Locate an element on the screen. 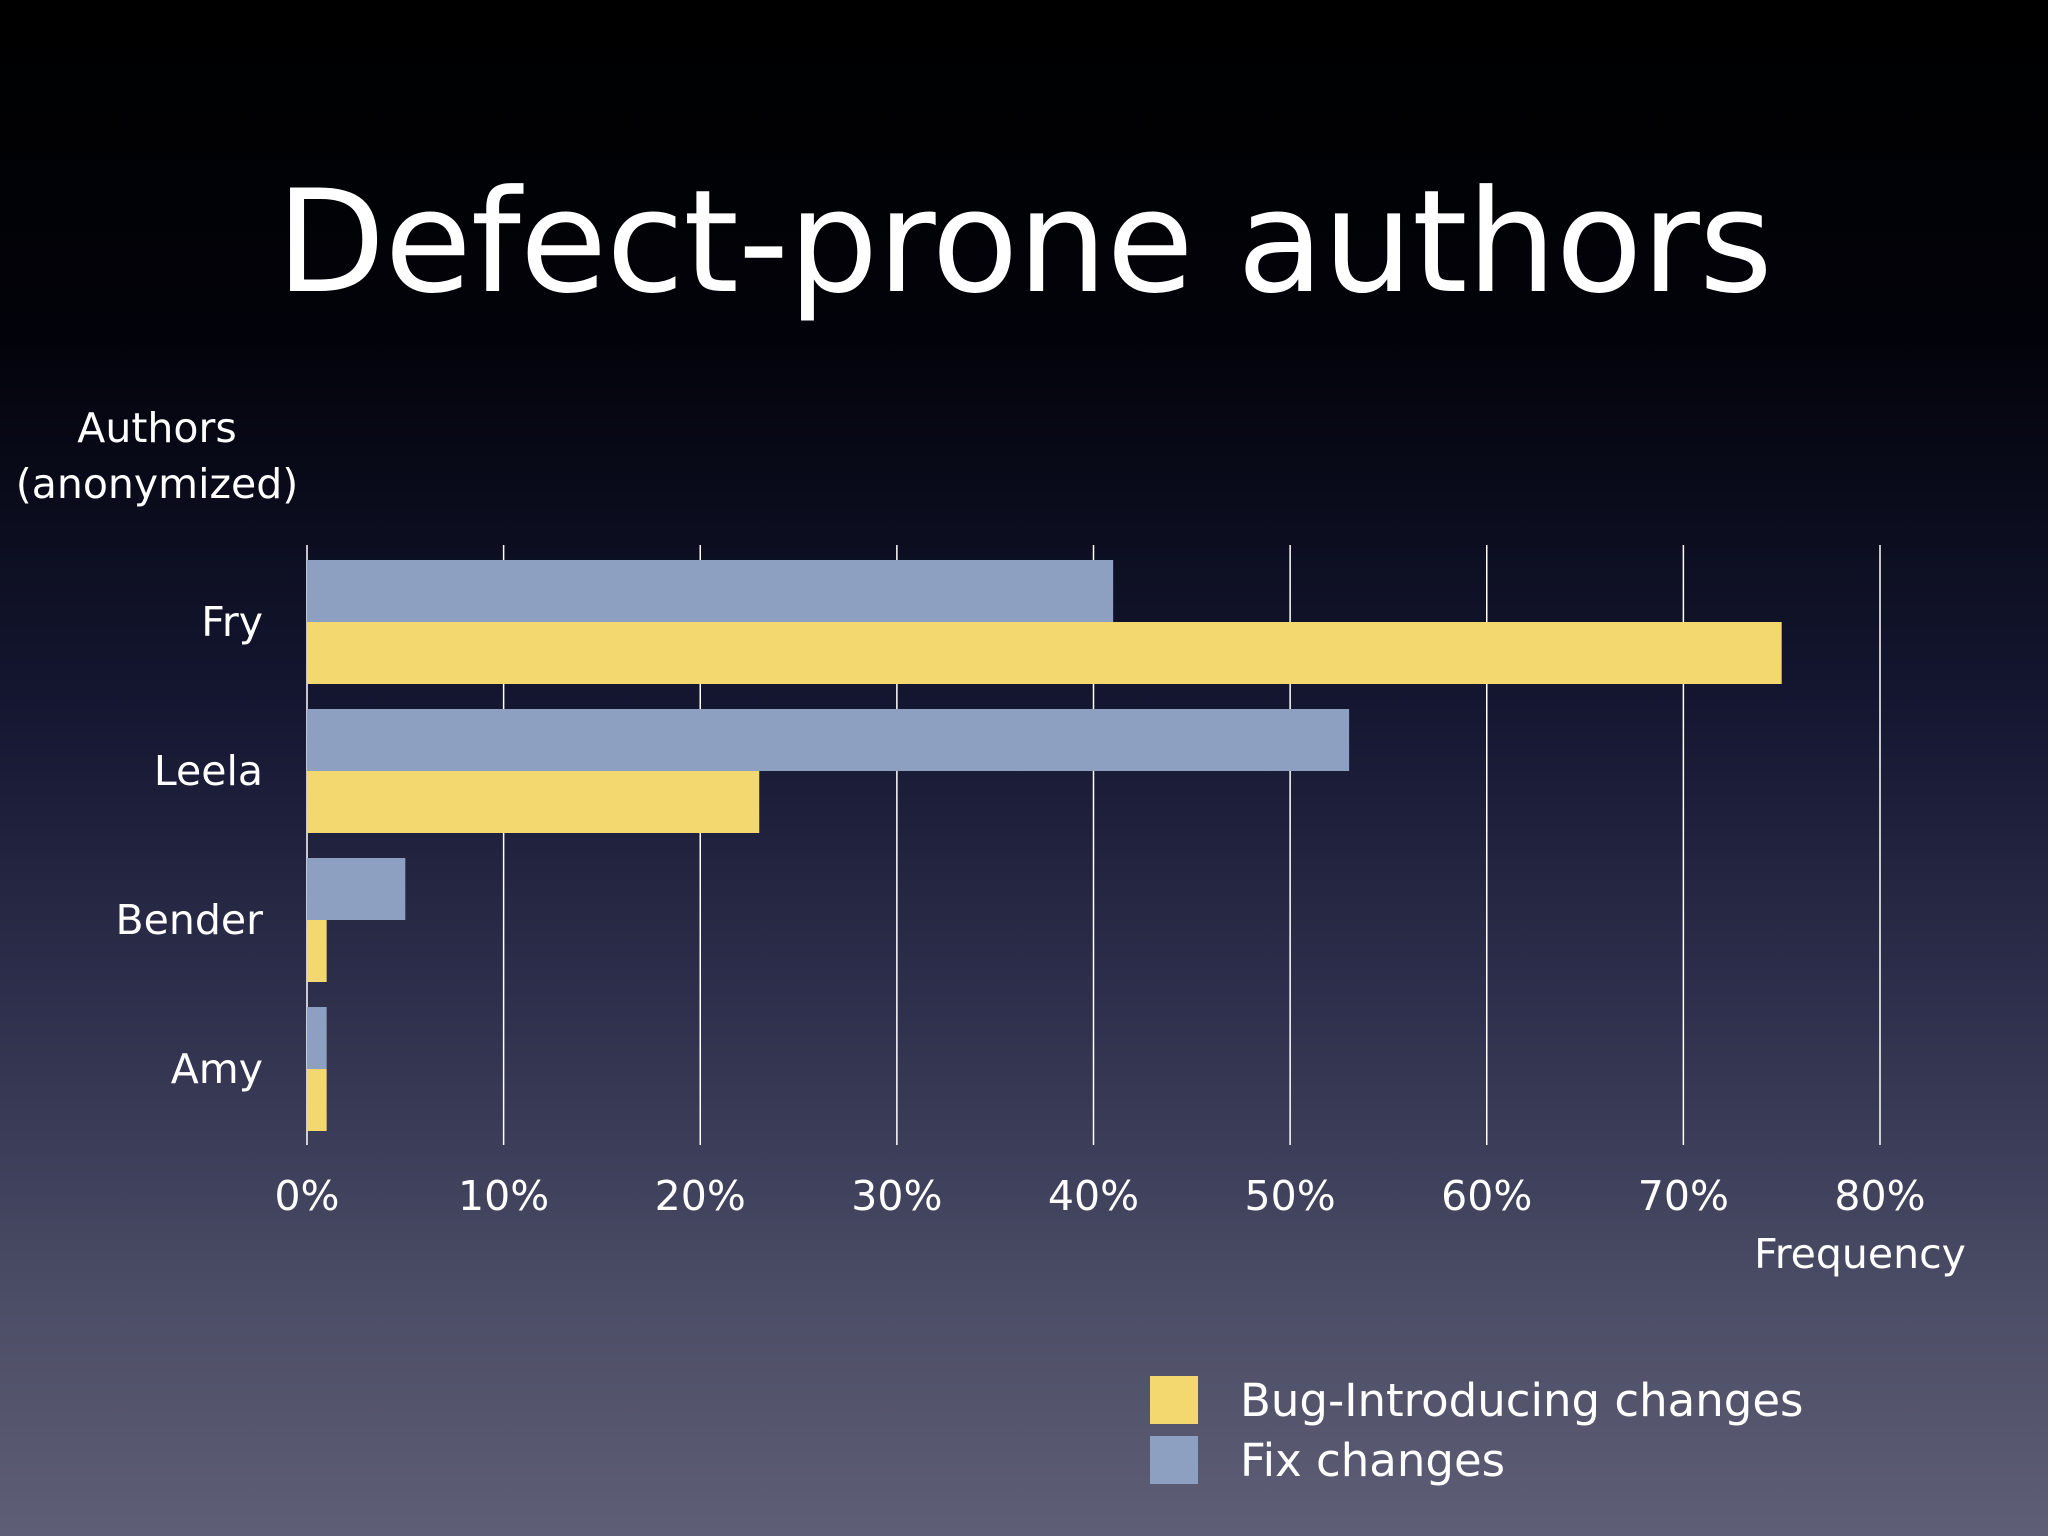 The width and height of the screenshot is (2048, 1536). bar-bender-bug is located at coordinates (317, 951).